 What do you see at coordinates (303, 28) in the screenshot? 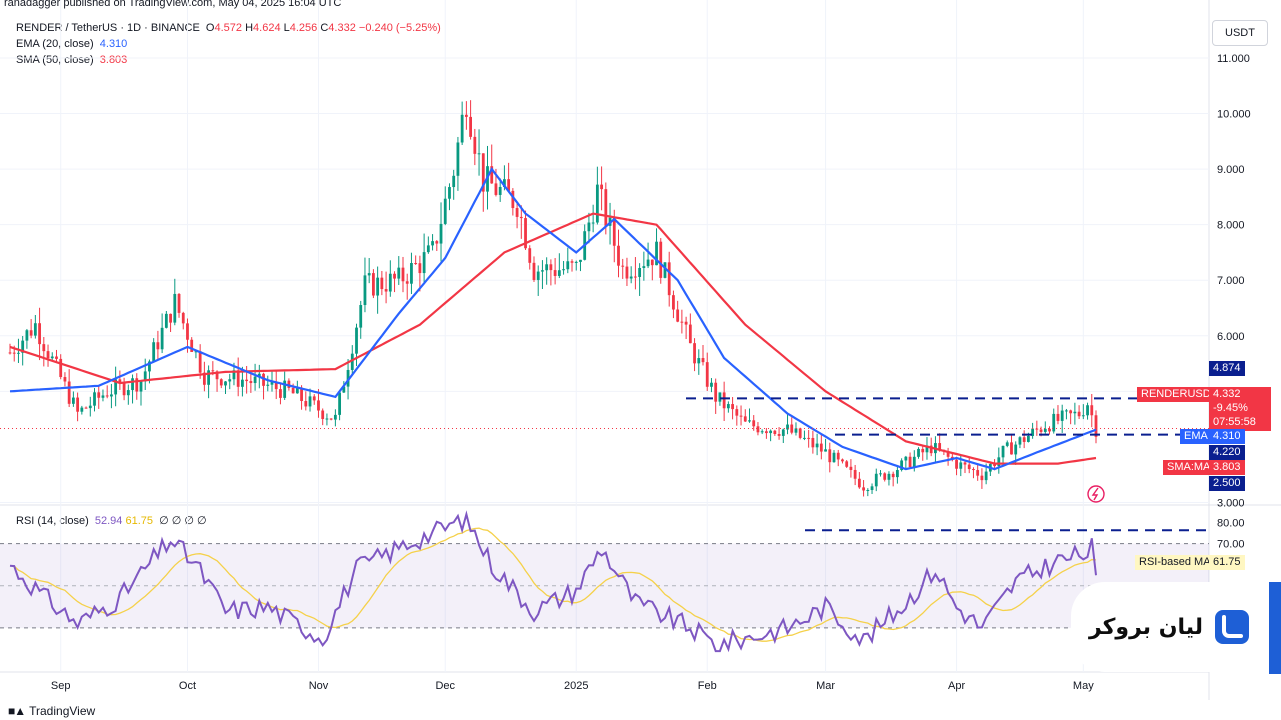
I see `legend-low: 4.256` at bounding box center [303, 28].